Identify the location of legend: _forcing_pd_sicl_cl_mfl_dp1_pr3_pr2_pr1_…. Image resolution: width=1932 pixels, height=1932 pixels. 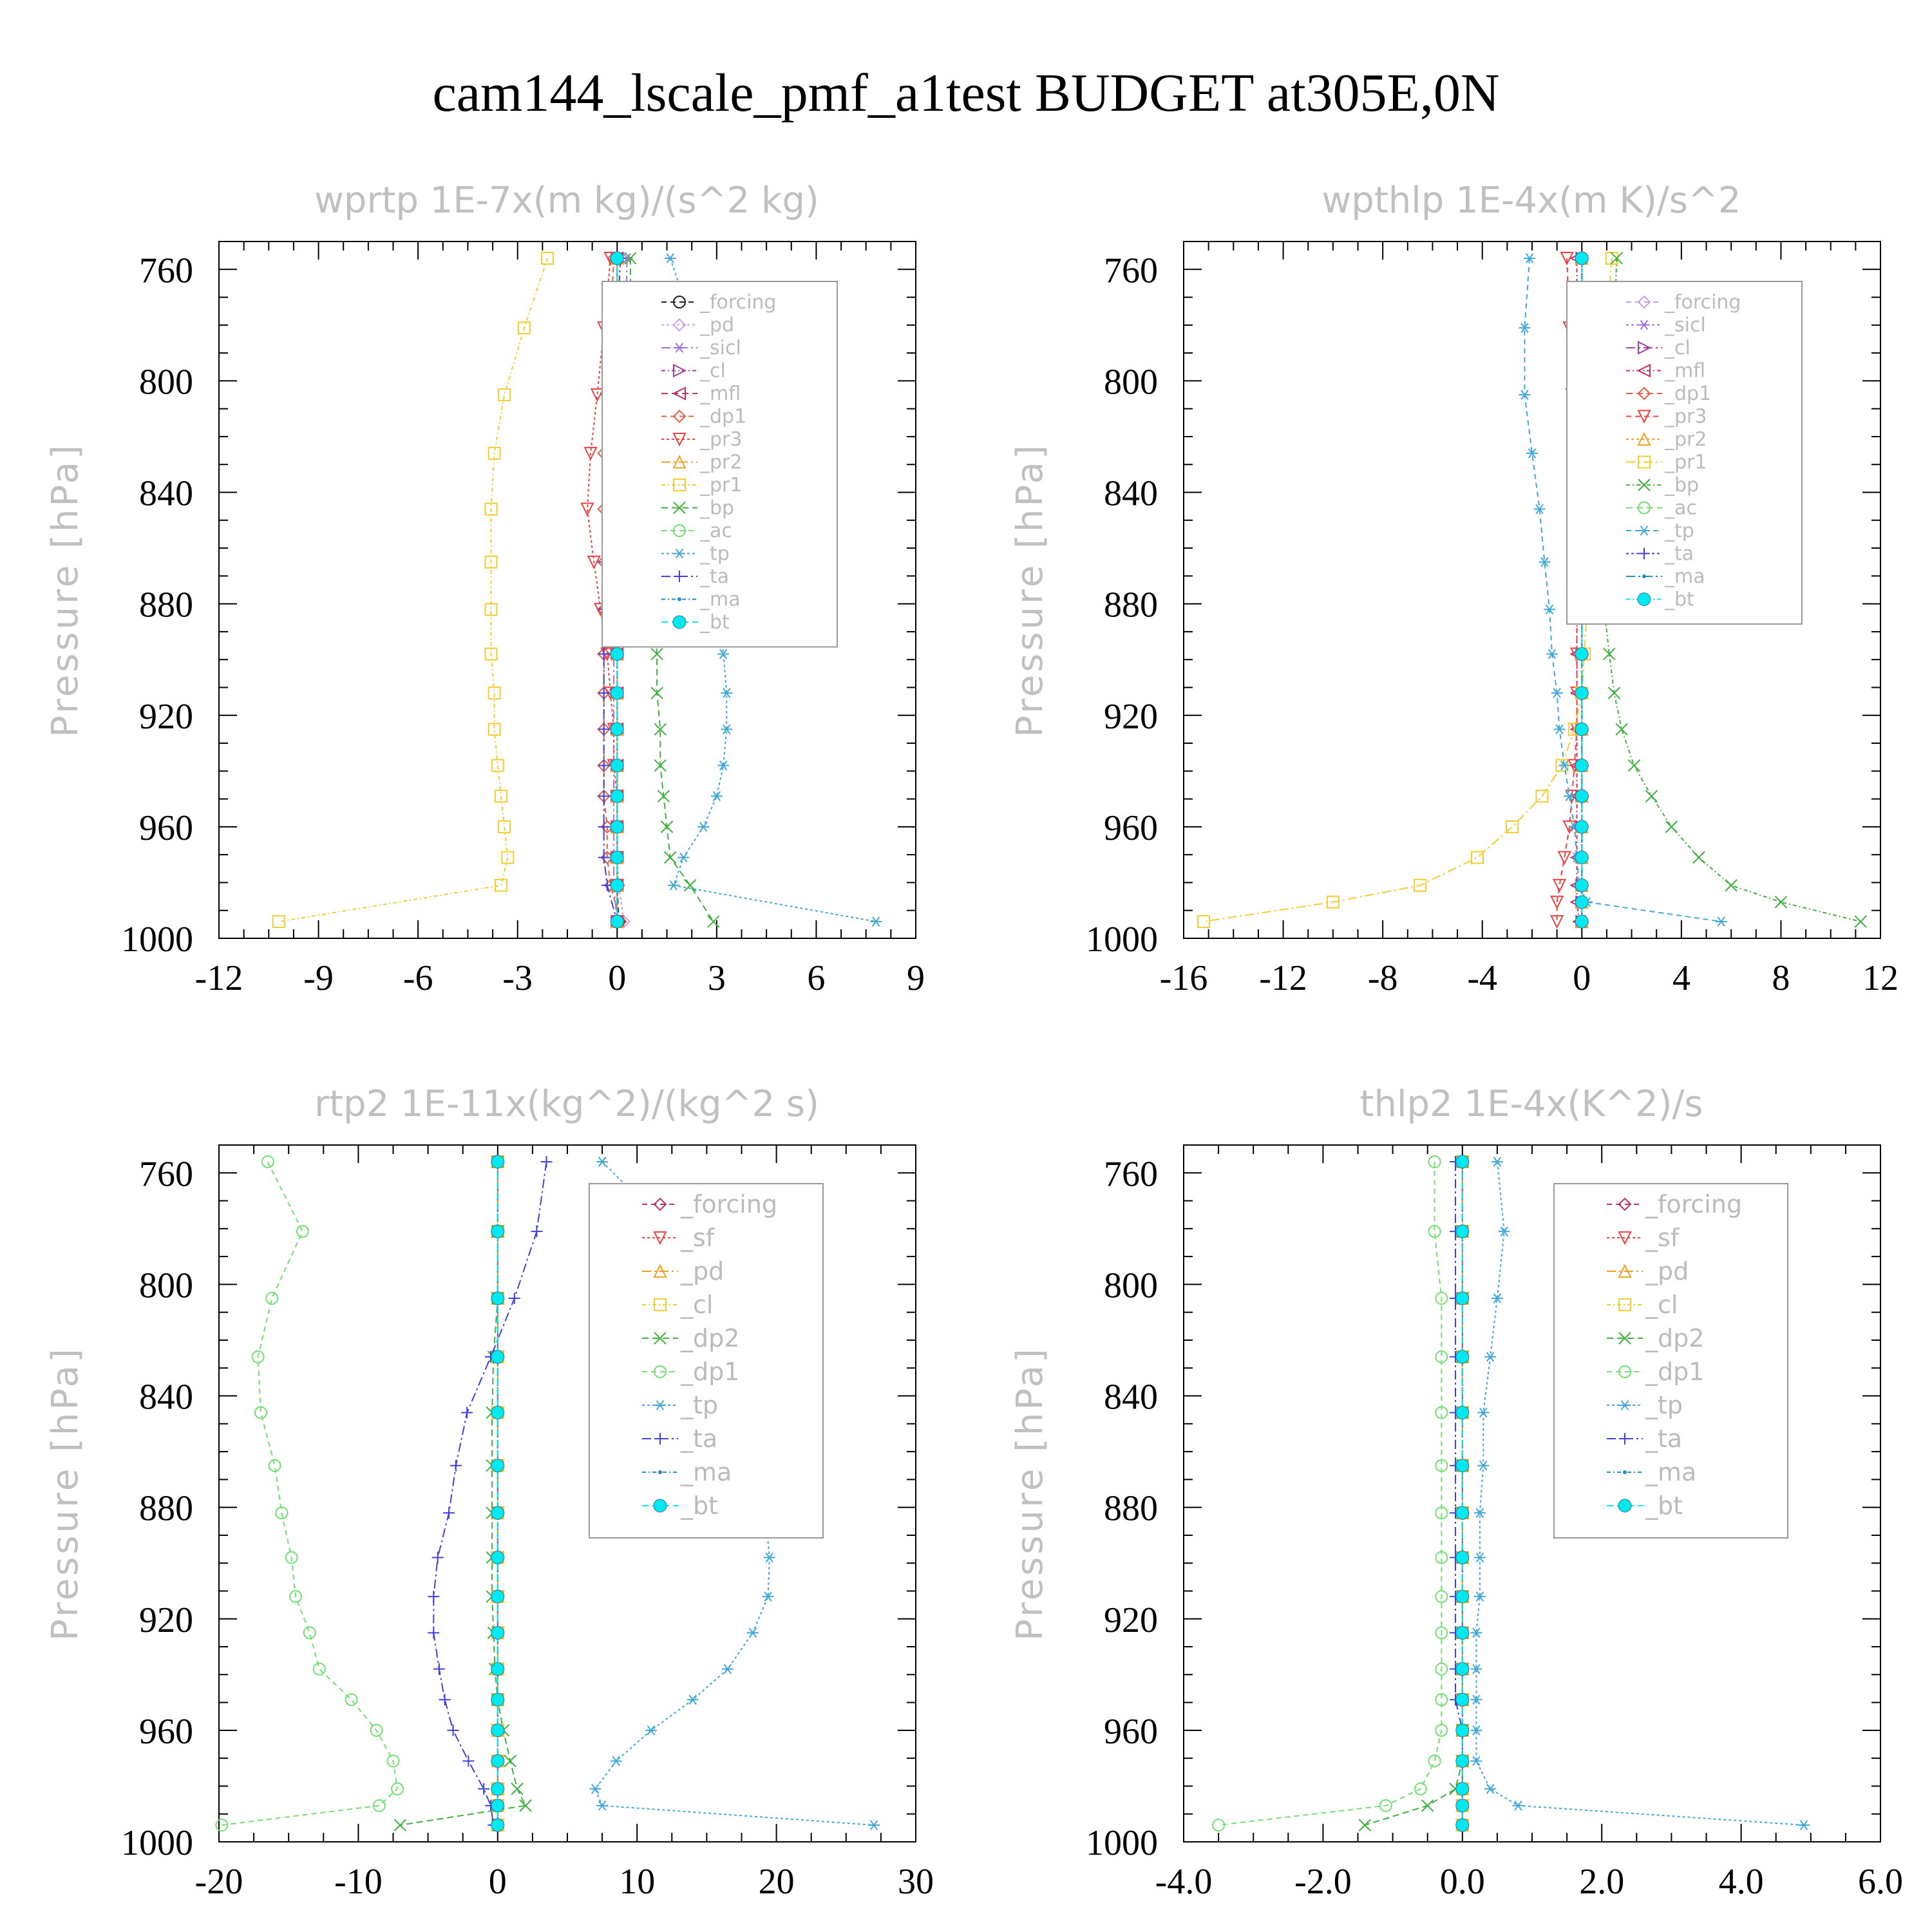
(719, 464).